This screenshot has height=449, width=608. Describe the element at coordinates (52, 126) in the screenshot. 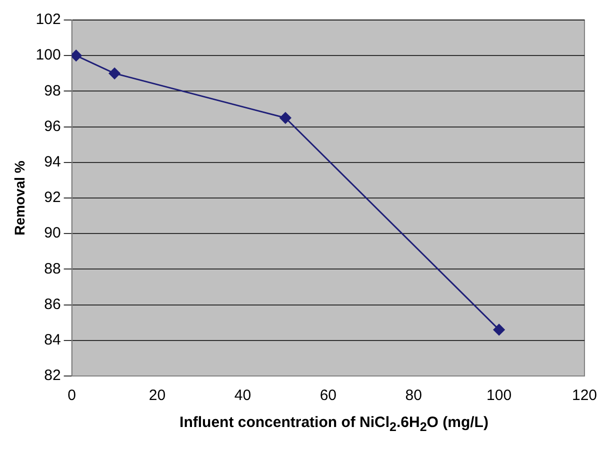

I see `y-tick-label: 96` at that location.